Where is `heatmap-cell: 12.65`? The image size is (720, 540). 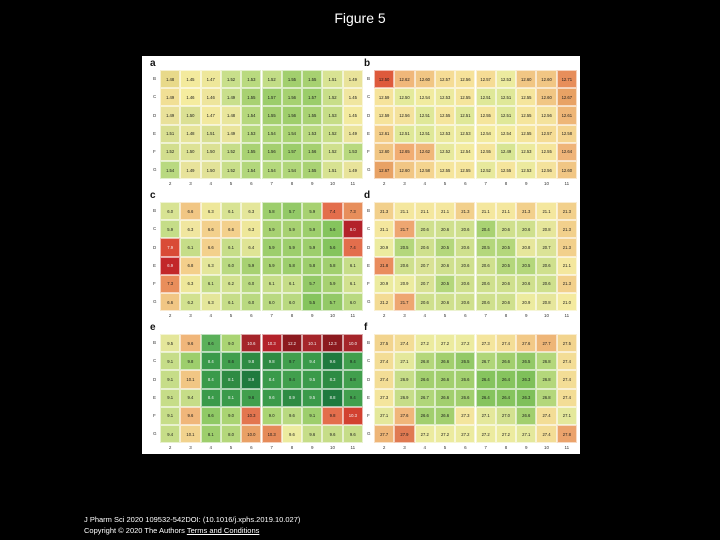 heatmap-cell: 12.65 is located at coordinates (404, 151).